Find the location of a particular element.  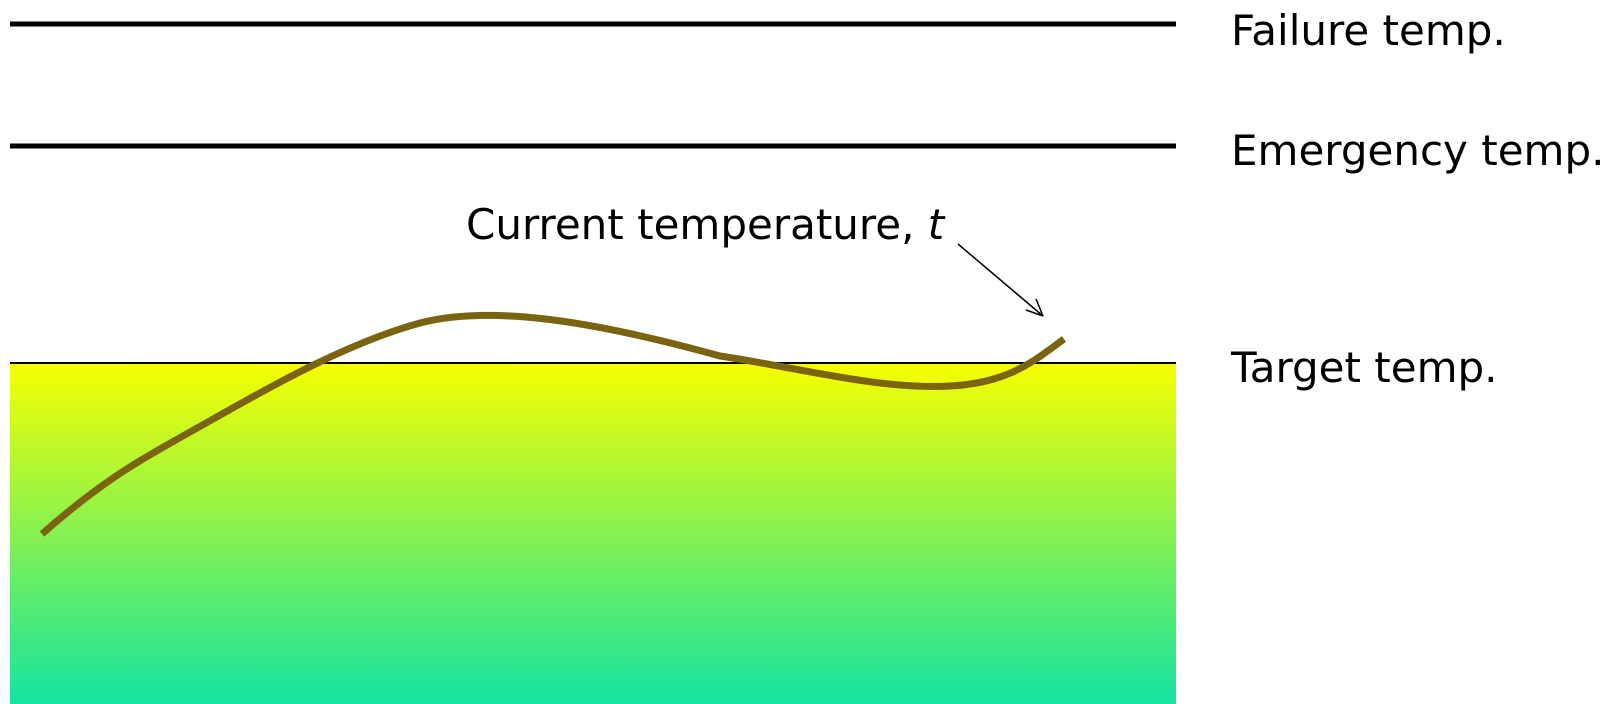

current-temperature-label: Current temperature, t is located at coordinates (705, 225).